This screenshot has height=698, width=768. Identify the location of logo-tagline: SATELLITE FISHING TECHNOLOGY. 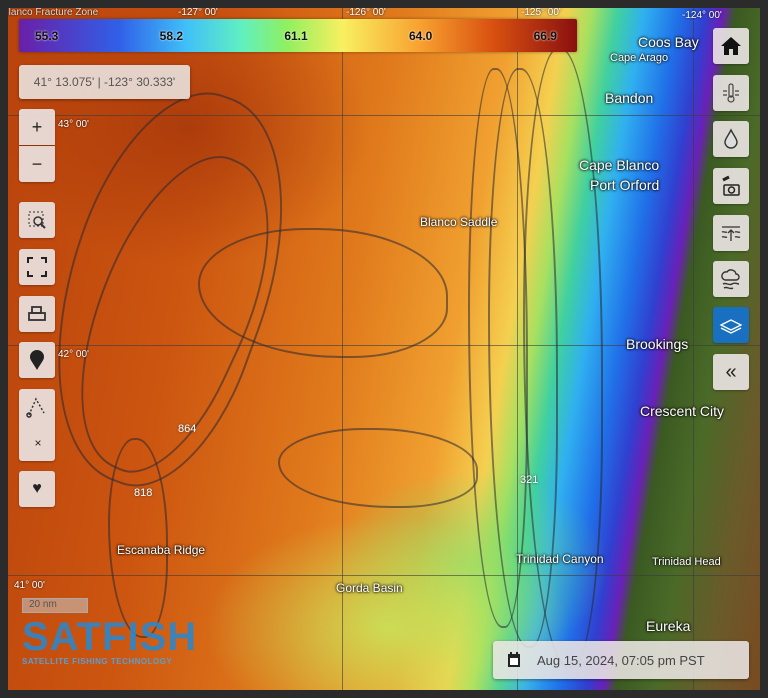
(97, 661).